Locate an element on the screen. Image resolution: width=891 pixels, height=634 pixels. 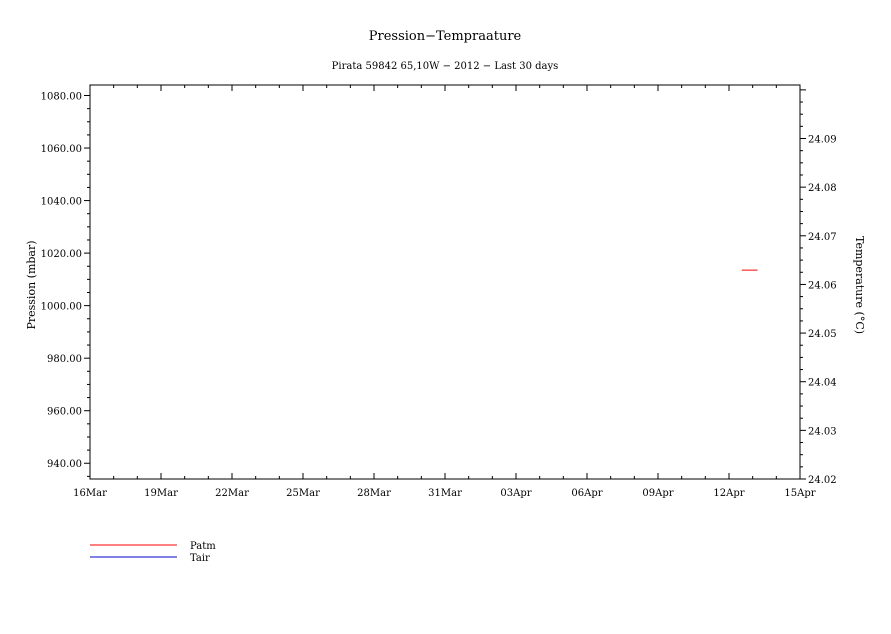
chart-title: Pression−Tempraature is located at coordinates (445, 36).